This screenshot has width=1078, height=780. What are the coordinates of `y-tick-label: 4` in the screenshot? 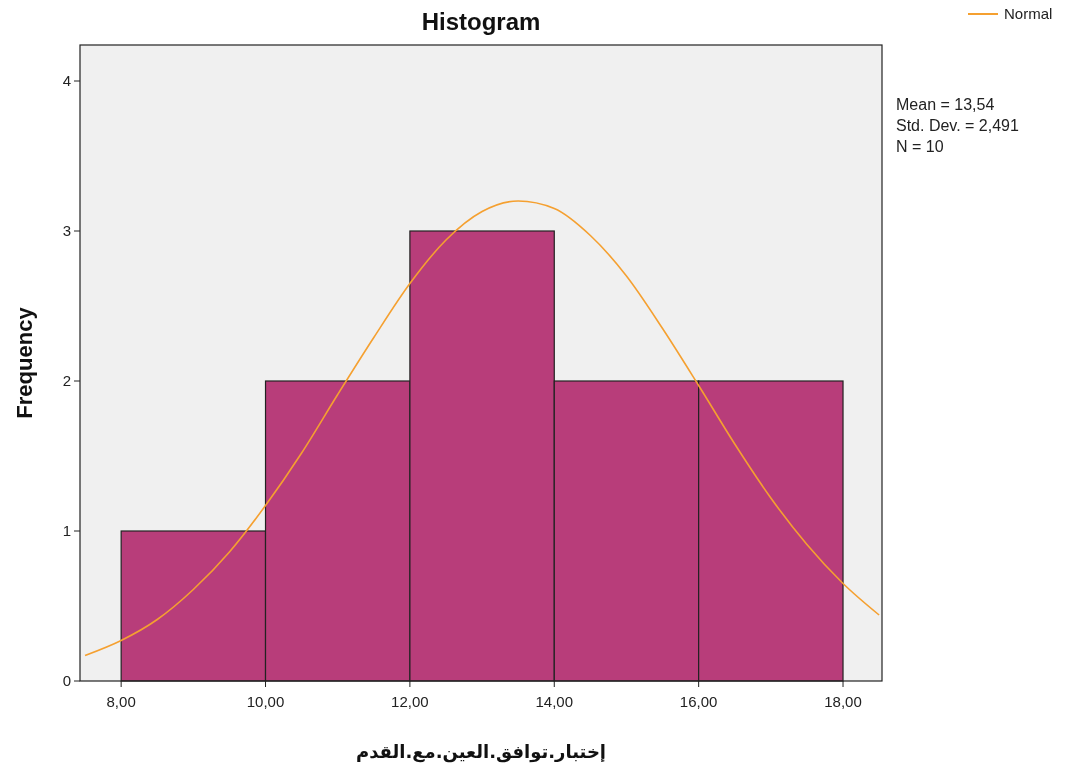 It's located at (66, 81).